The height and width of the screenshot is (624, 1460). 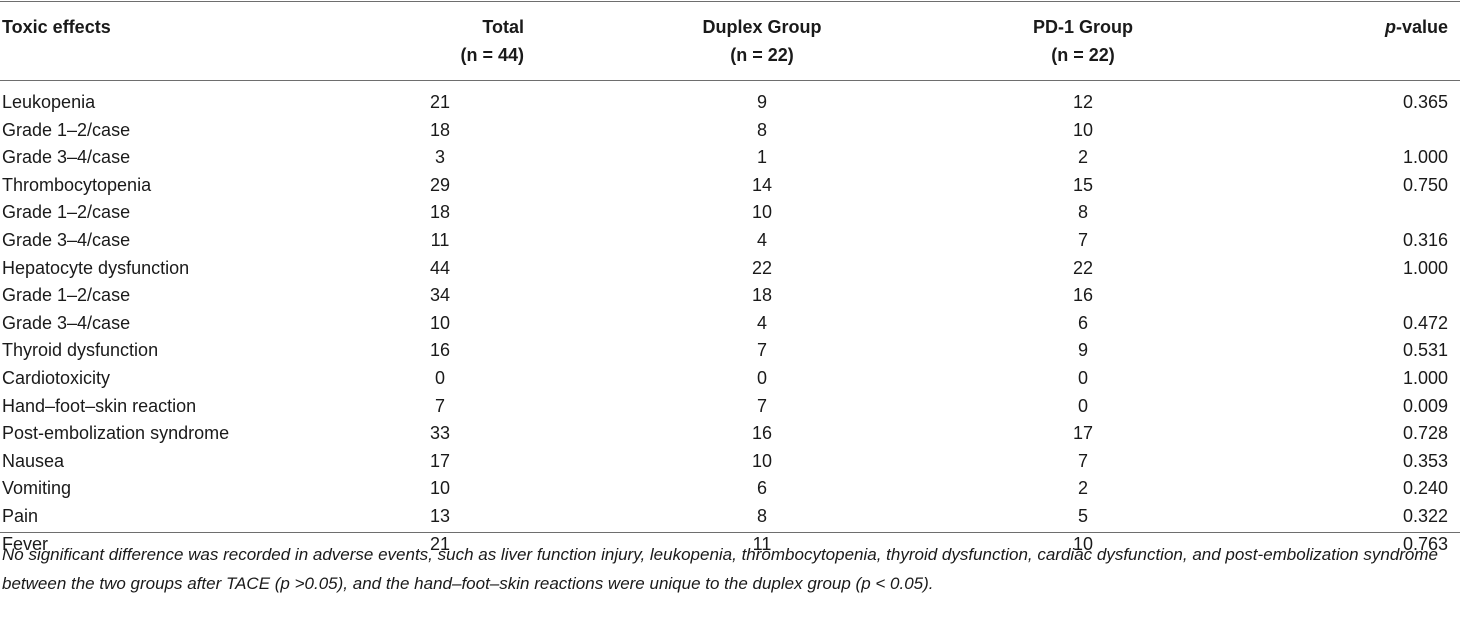 I want to click on row-pd1: 5, so click(x=1082, y=516).